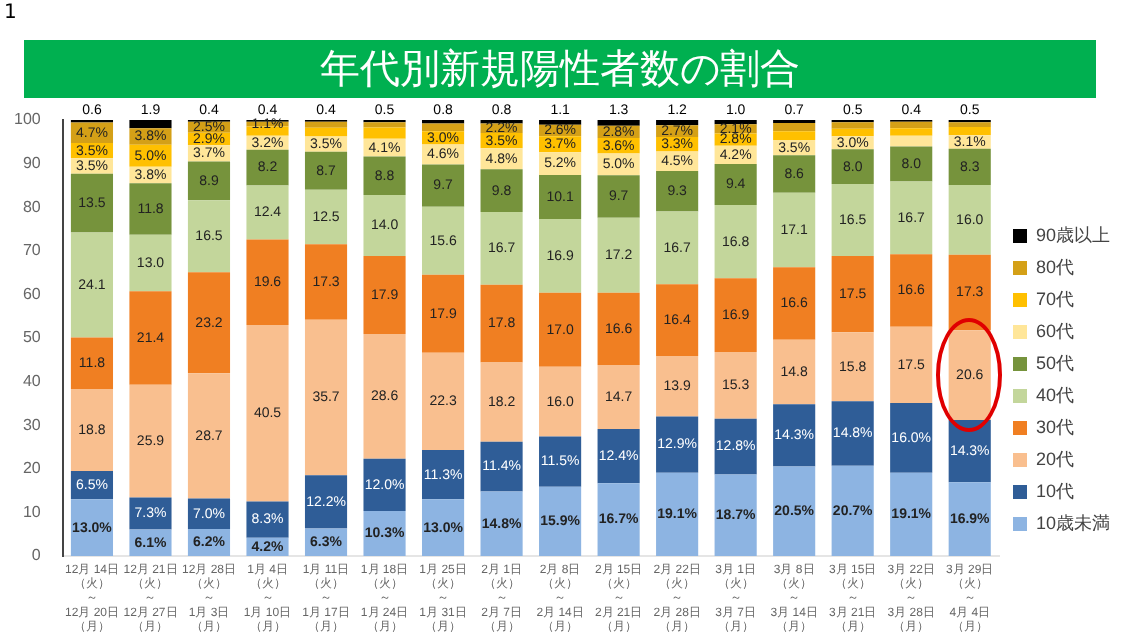 The width and height of the screenshot is (1138, 640). Describe the element at coordinates (32, 511) in the screenshot. I see `y-tick-label: 10` at that location.